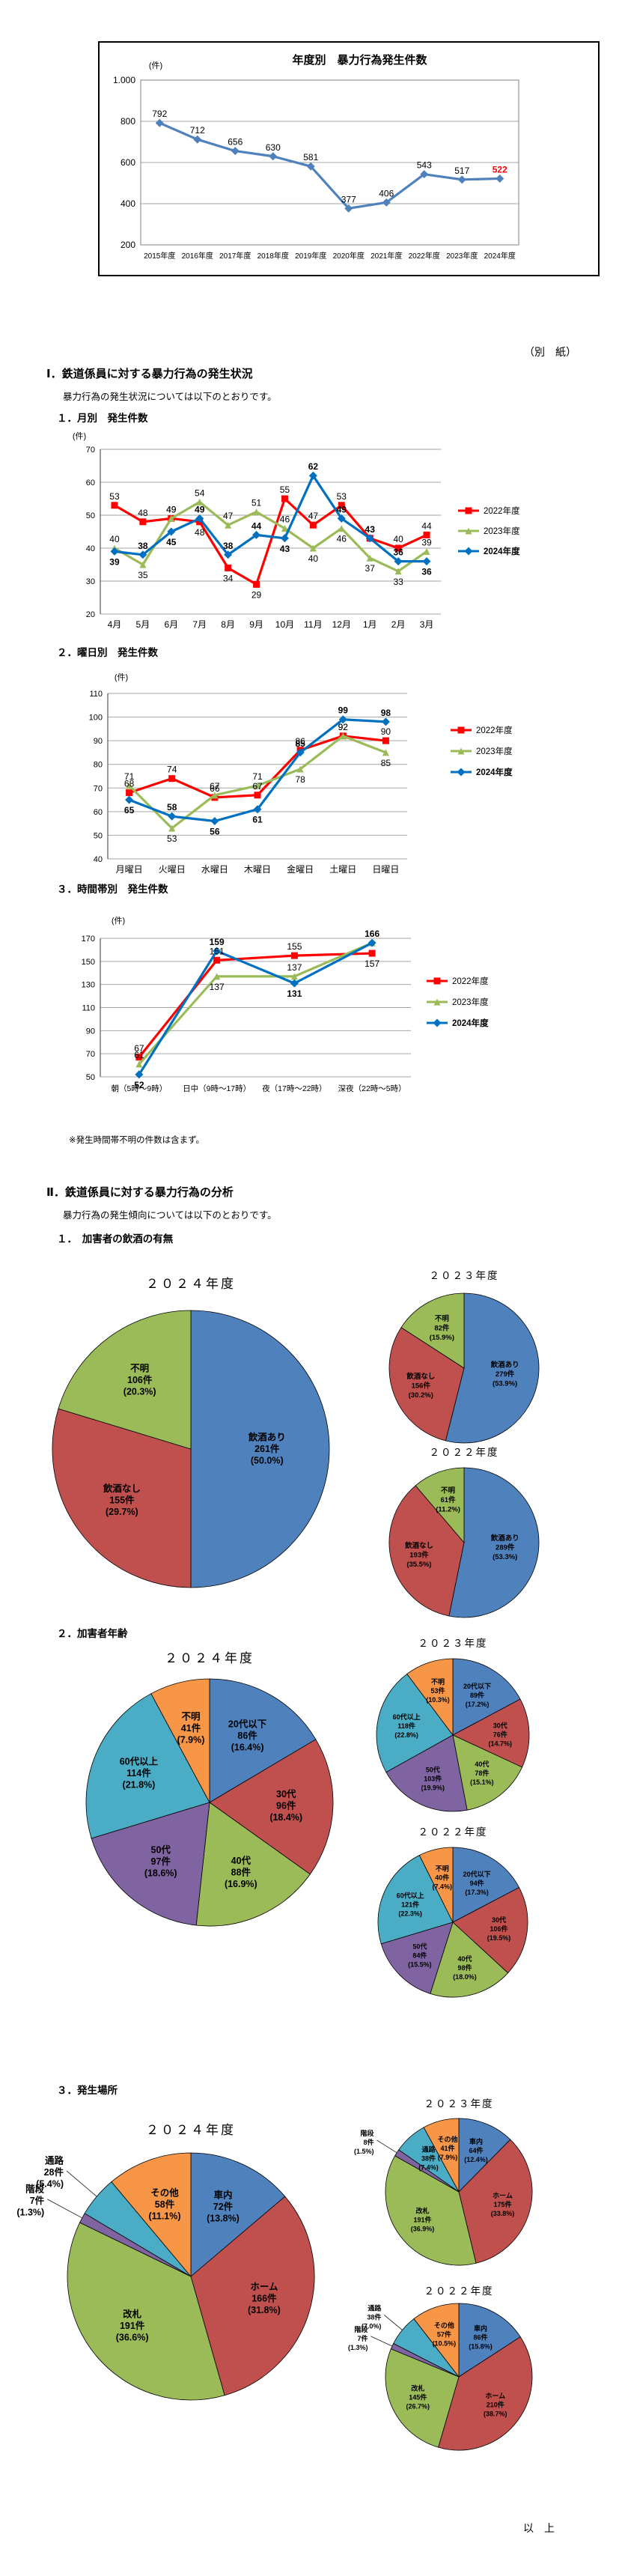 The height and width of the screenshot is (2576, 619). I want to click on svg-text: 82件, so click(442, 1328).